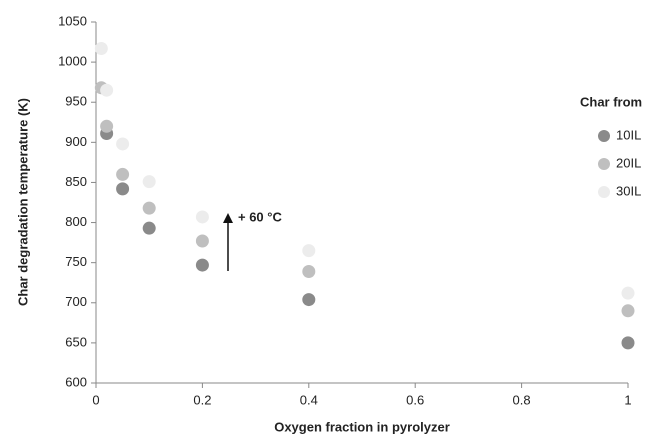 The width and height of the screenshot is (661, 439). What do you see at coordinates (628, 134) in the screenshot?
I see `legend-label: 10IL` at bounding box center [628, 134].